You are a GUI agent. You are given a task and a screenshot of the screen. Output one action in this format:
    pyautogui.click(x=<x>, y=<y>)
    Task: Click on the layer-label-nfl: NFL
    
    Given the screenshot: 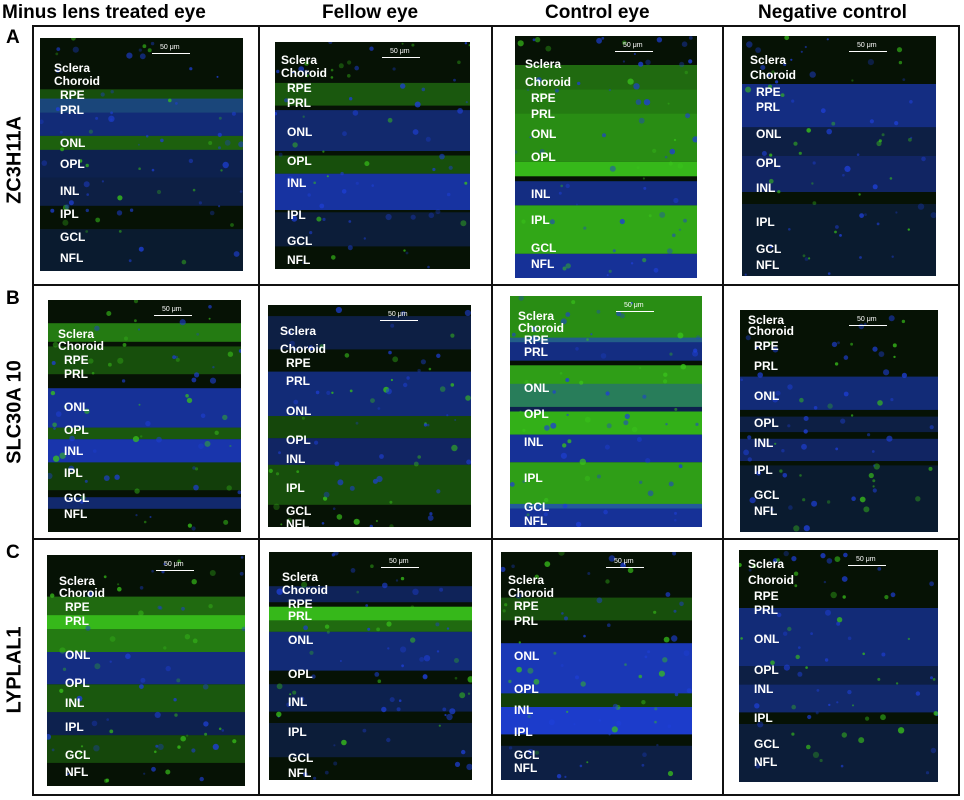 What is the action you would take?
    pyautogui.click(x=766, y=511)
    